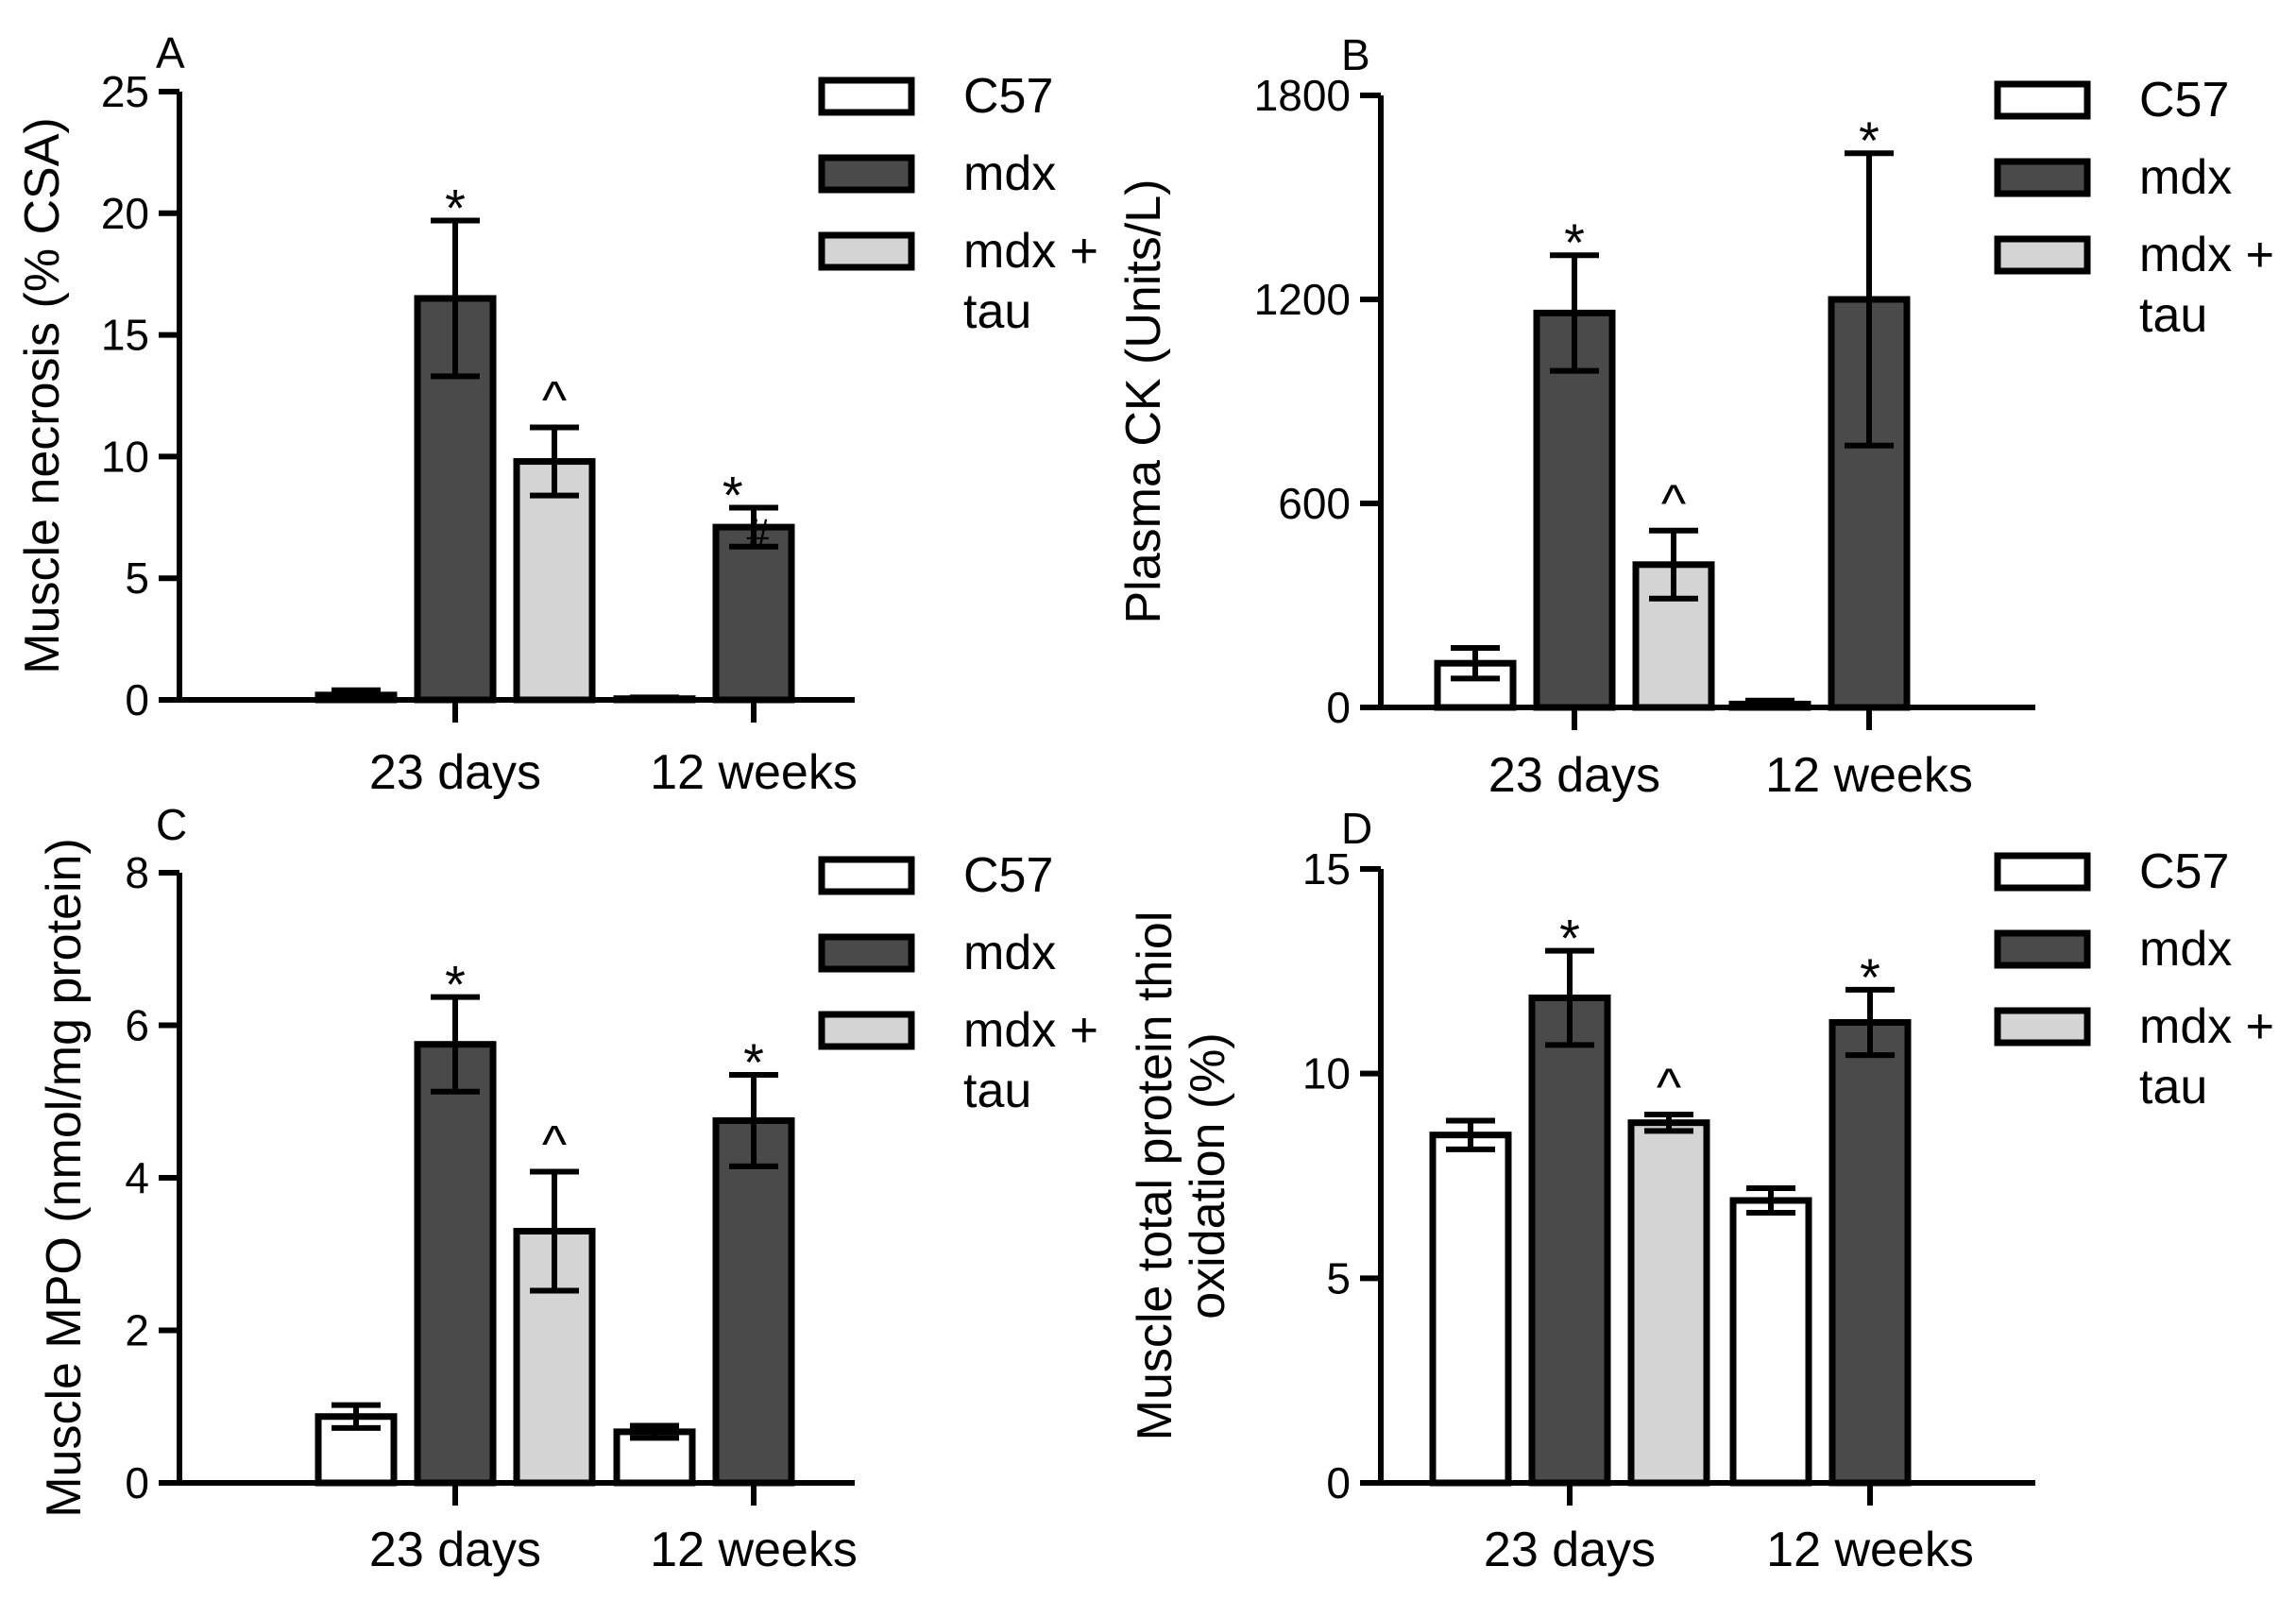 Image resolution: width=2296 pixels, height=1600 pixels. Describe the element at coordinates (171, 825) in the screenshot. I see `panel-label: C` at that location.